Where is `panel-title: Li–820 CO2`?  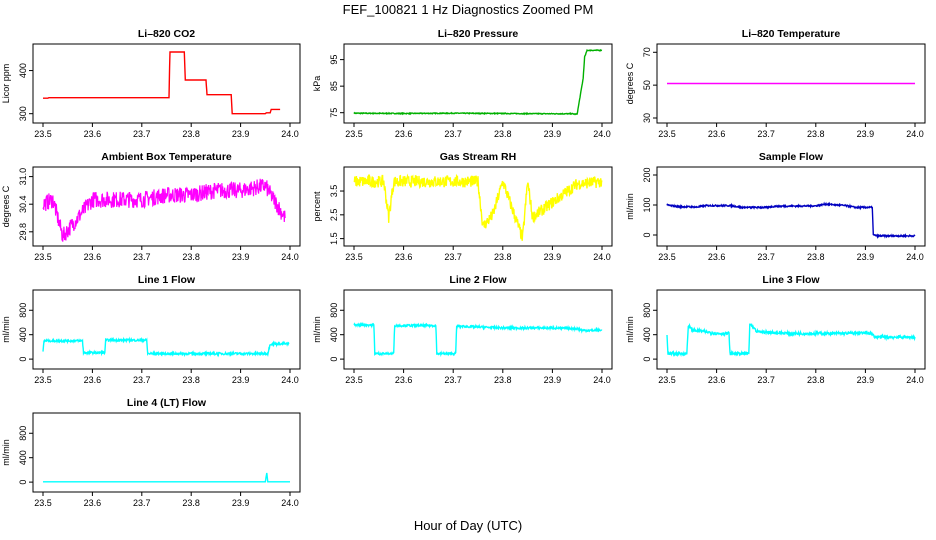 panel-title: Li–820 CO2 is located at coordinates (166, 34).